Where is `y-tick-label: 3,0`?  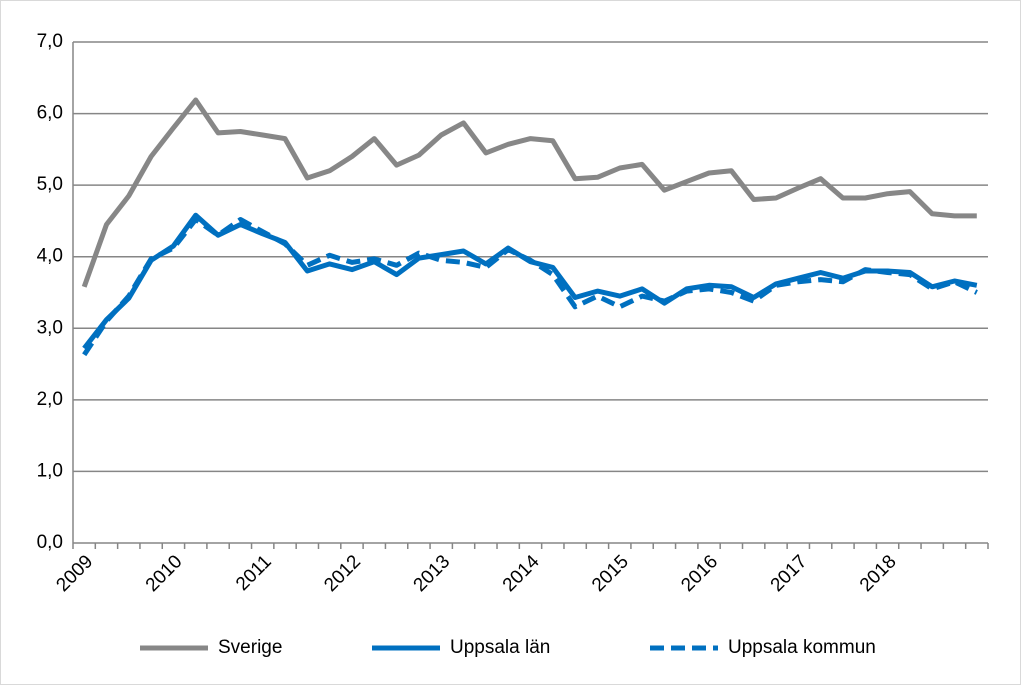 y-tick-label: 3,0 is located at coordinates (50, 327).